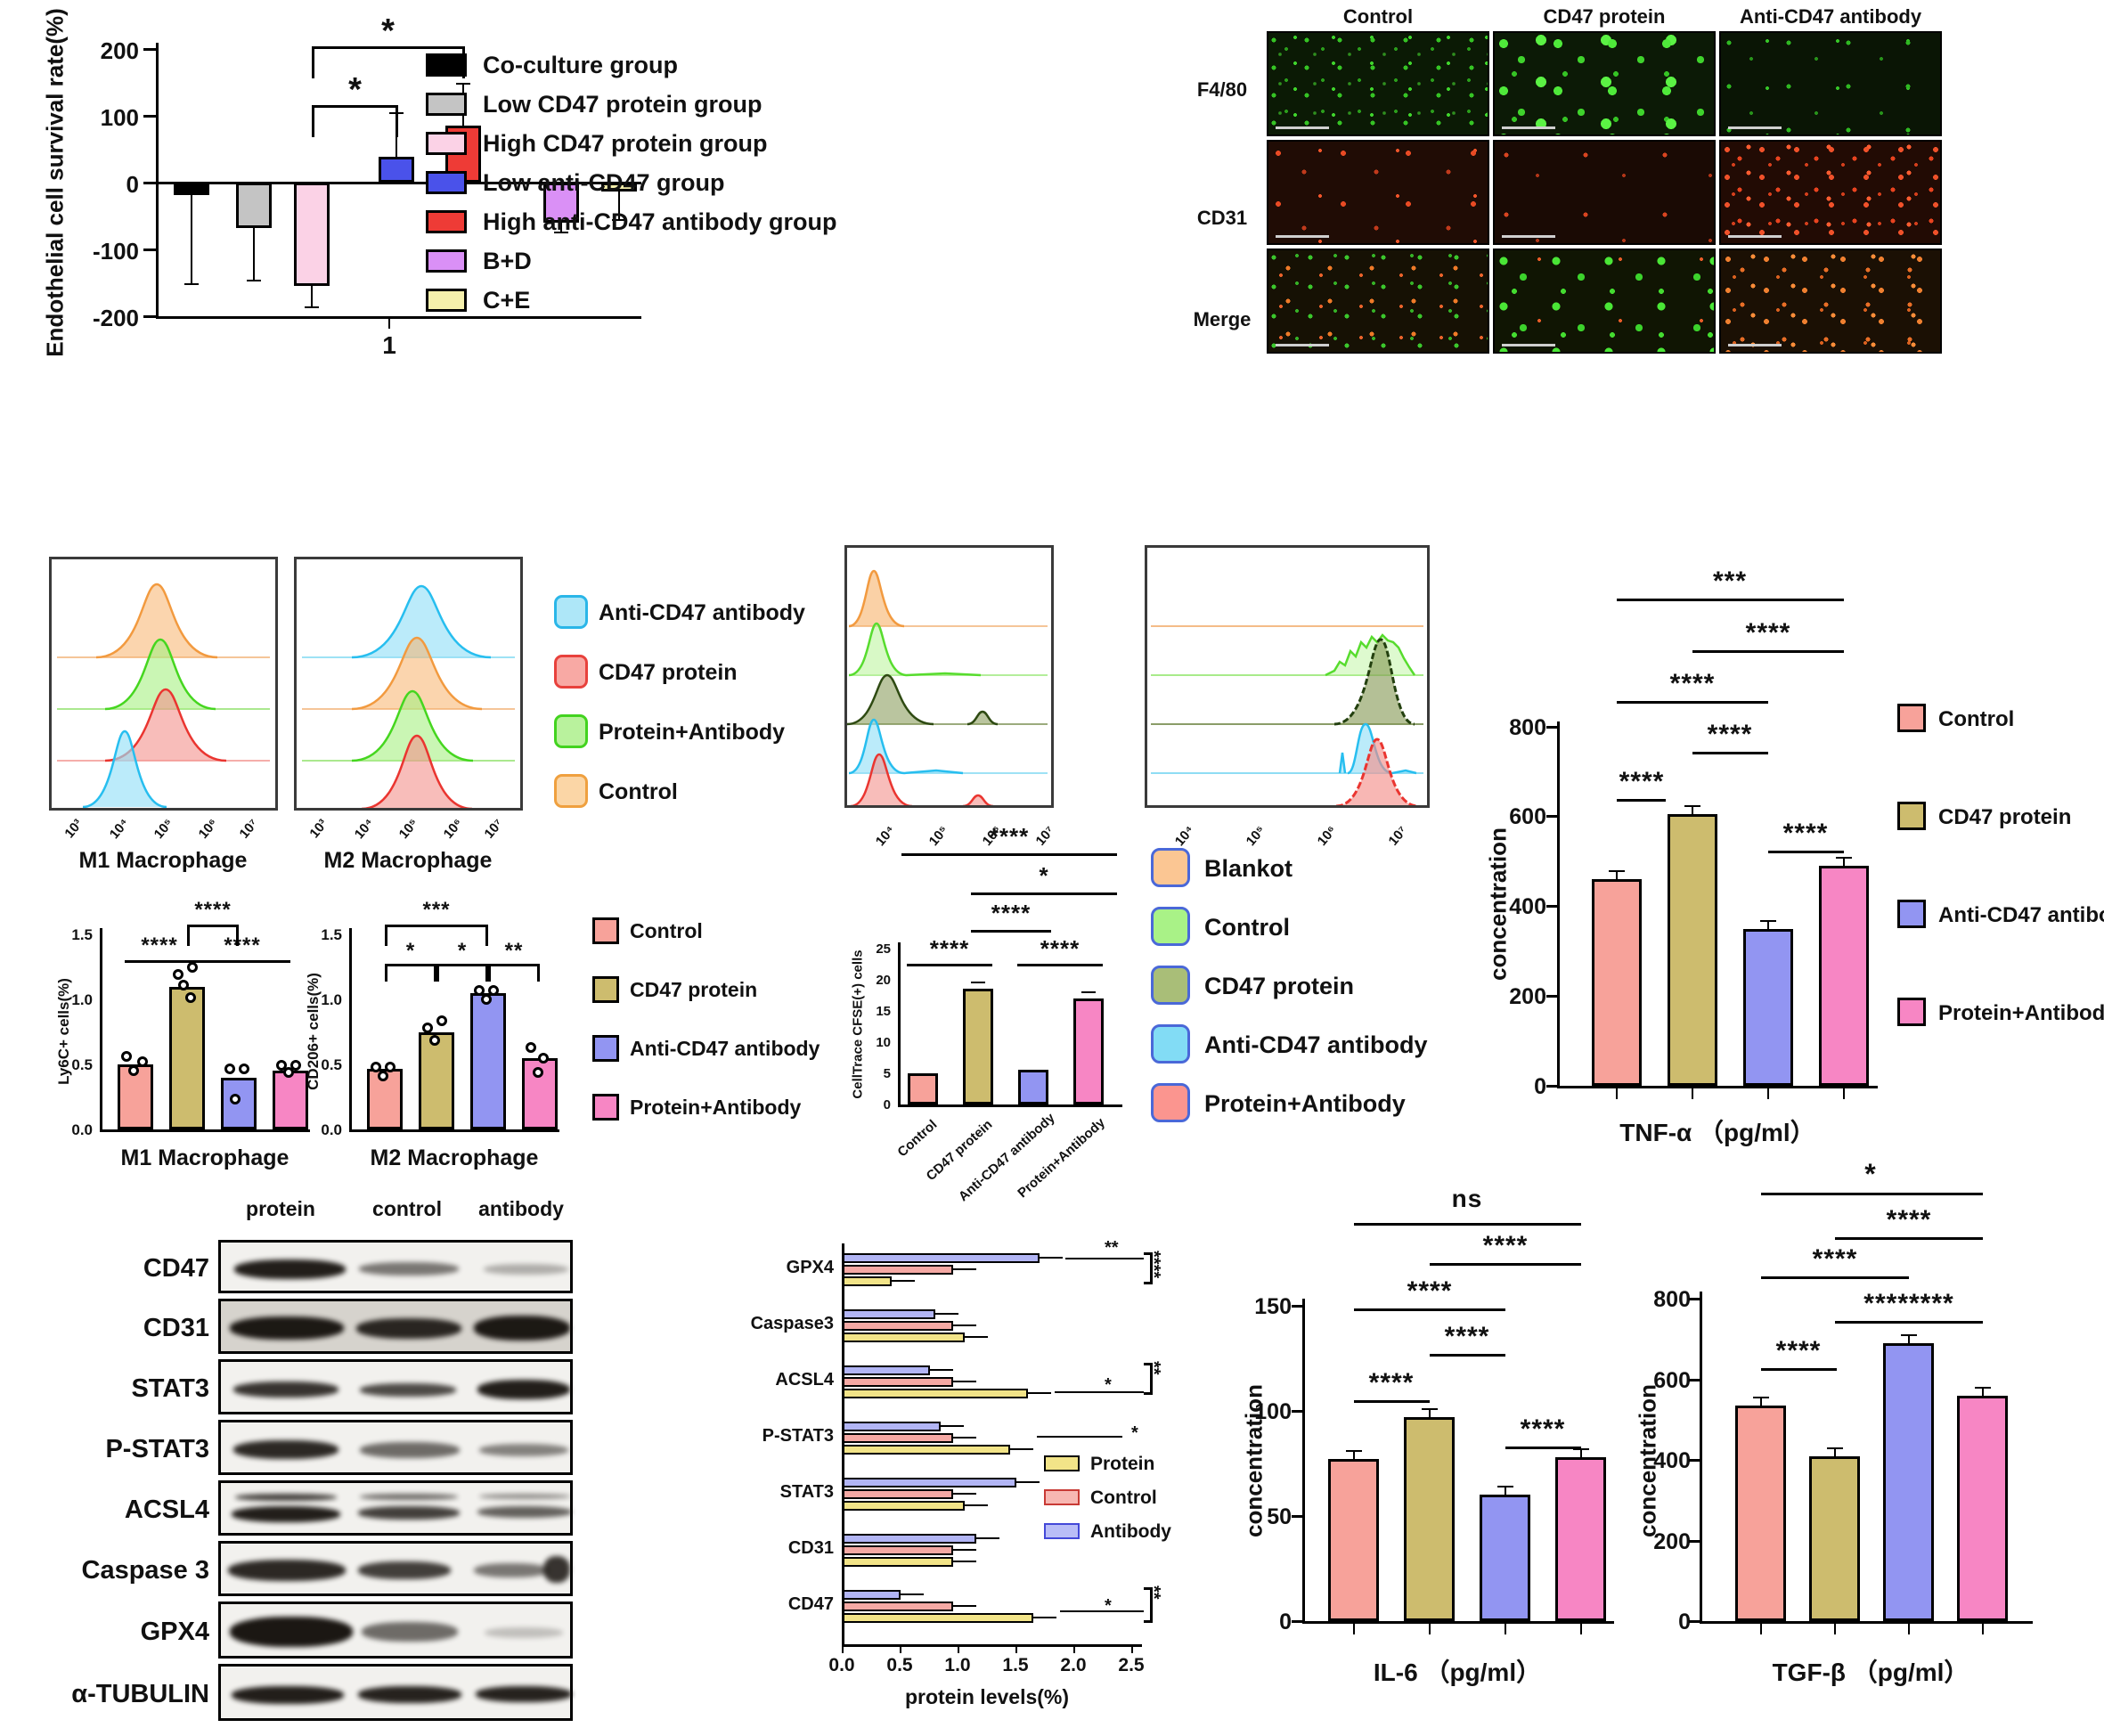 This screenshot has height=1736, width=2104. I want to click on tgf-bar-control, so click(1761, 1513).